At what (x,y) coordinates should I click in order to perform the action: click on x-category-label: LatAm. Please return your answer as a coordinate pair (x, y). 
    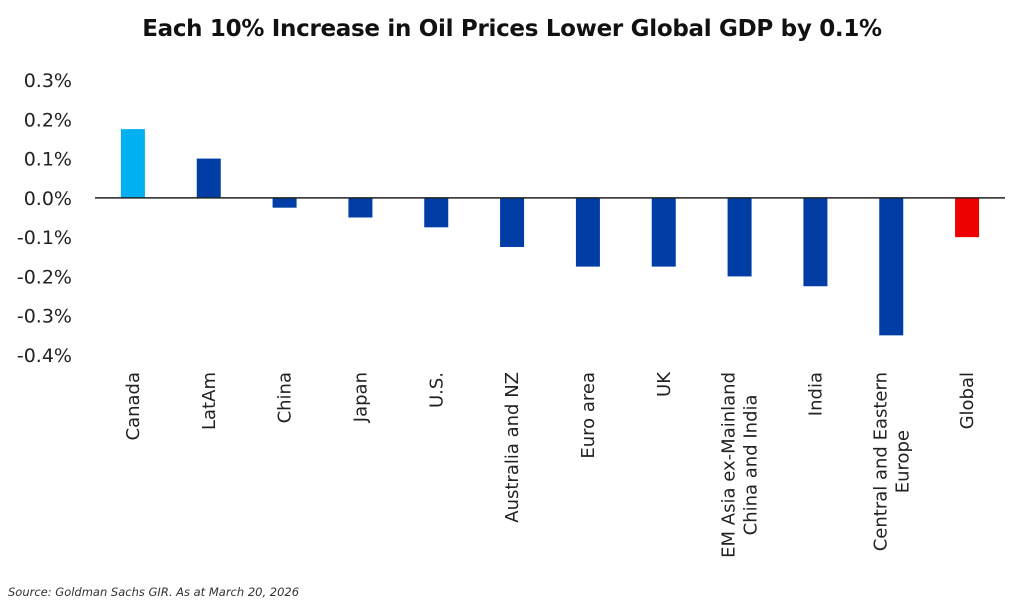
    Looking at the image, I should click on (209, 401).